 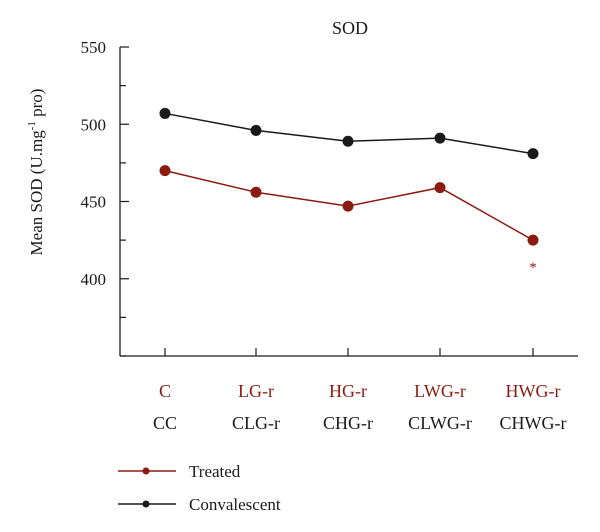 I want to click on x-tick-label-convalescent: CLG-r, so click(x=256, y=423).